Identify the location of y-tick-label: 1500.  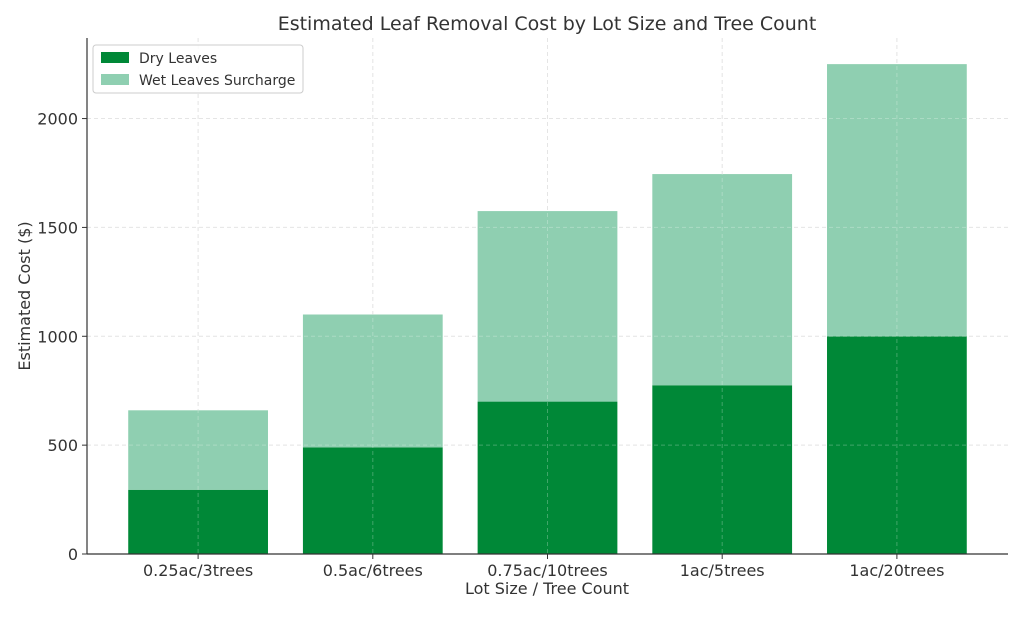
(57, 227).